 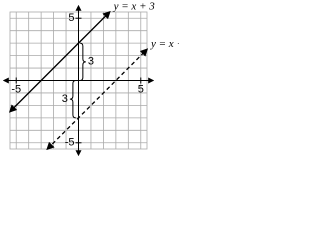 What do you see at coordinates (134, 7) in the screenshot?
I see `series-label: y = x + 3` at bounding box center [134, 7].